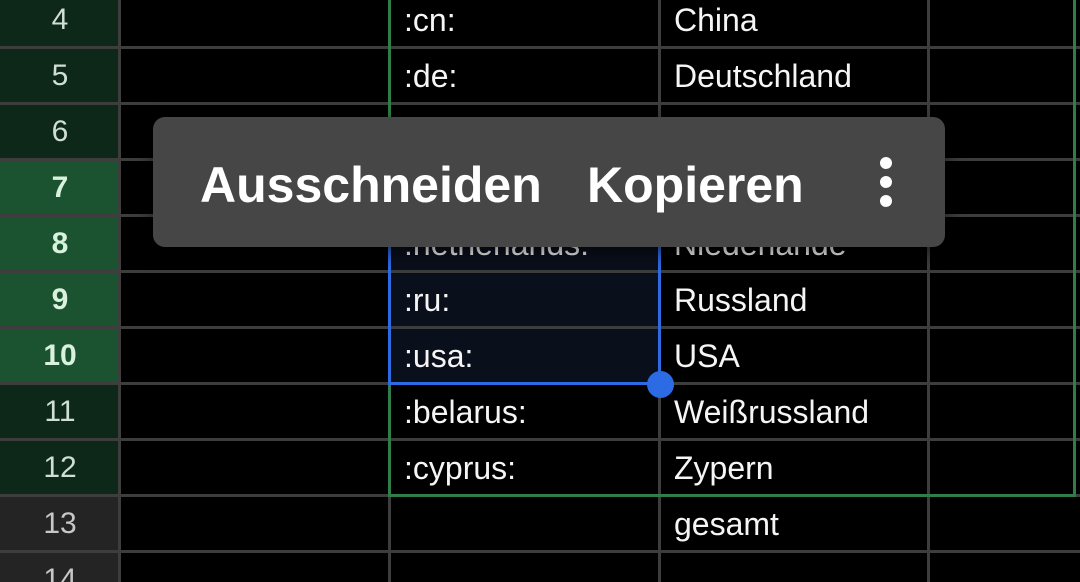 Image resolution: width=1080 pixels, height=582 pixels. What do you see at coordinates (460, 468) in the screenshot?
I see `cell-B12: :cyprus:` at bounding box center [460, 468].